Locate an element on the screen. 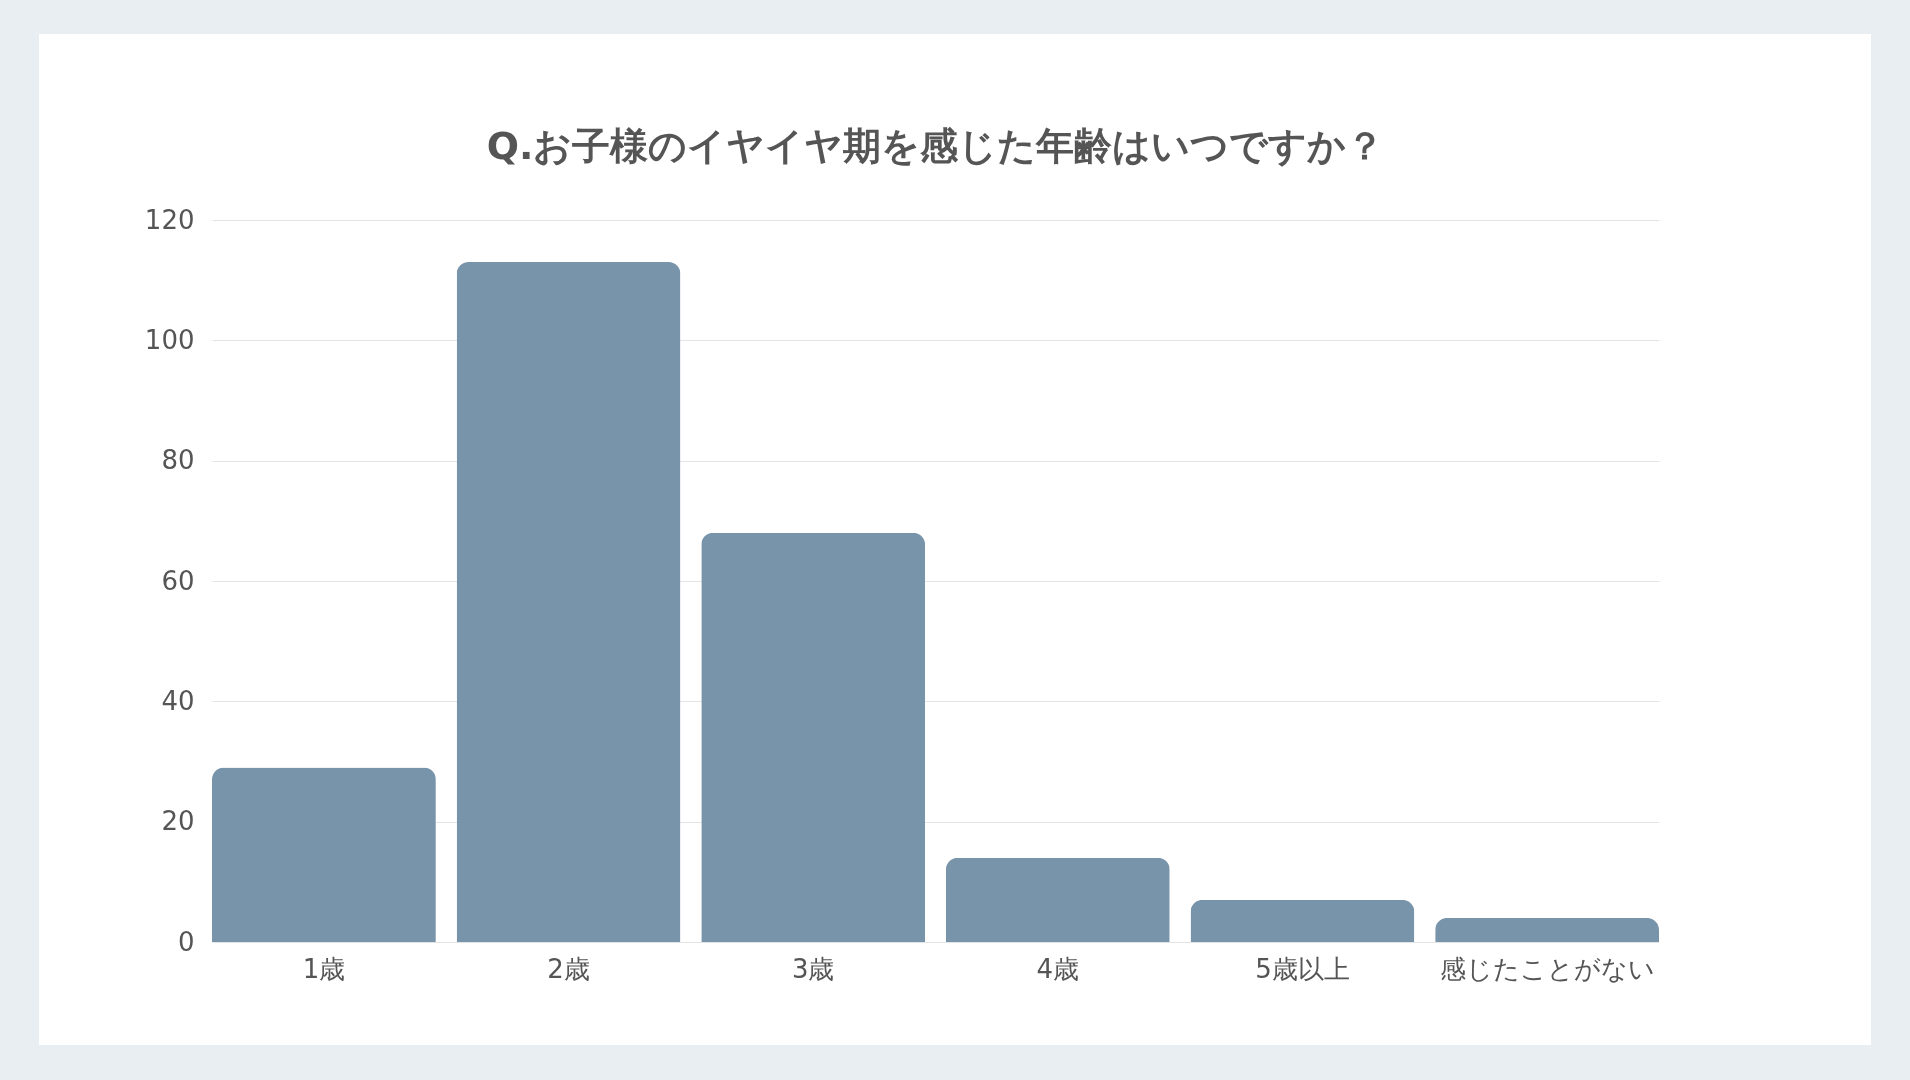  y-tick-label: 20 is located at coordinates (178, 821).